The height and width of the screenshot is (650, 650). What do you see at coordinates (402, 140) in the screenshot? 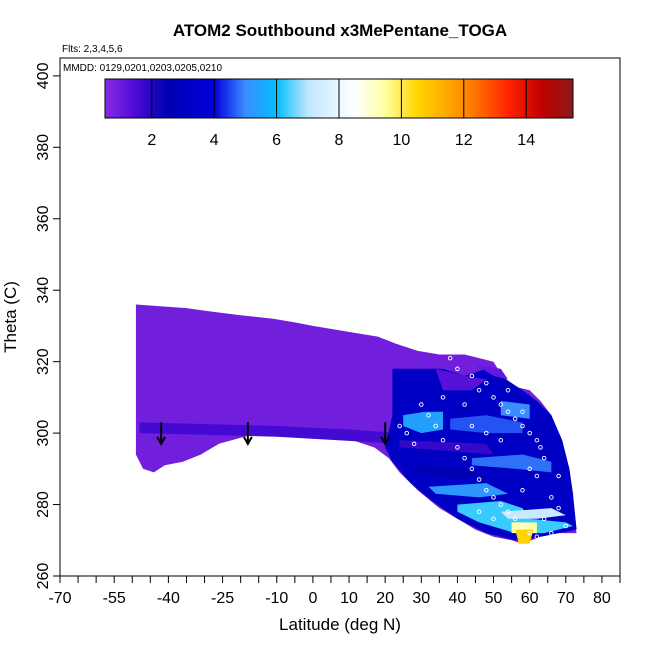
I see `colorbar-tick-label: 10` at bounding box center [402, 140].